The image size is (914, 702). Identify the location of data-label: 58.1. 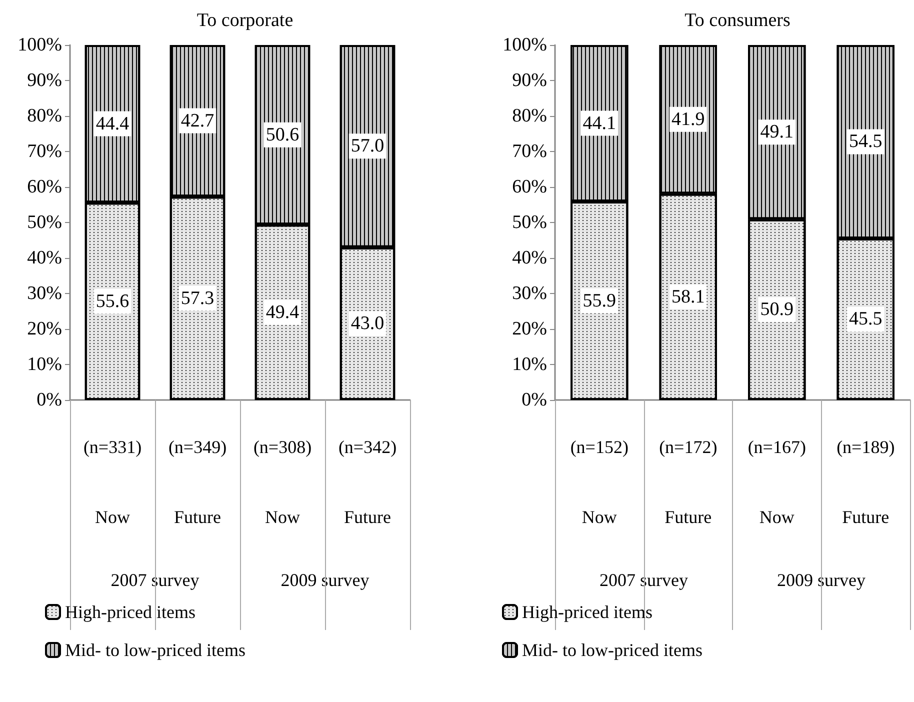
(688, 297).